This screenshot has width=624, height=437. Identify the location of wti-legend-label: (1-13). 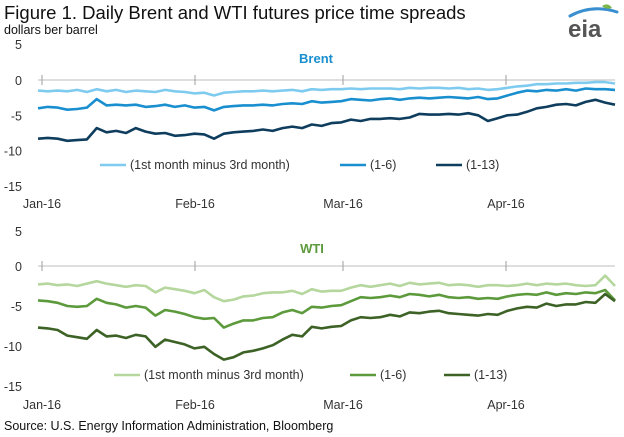
(490, 375).